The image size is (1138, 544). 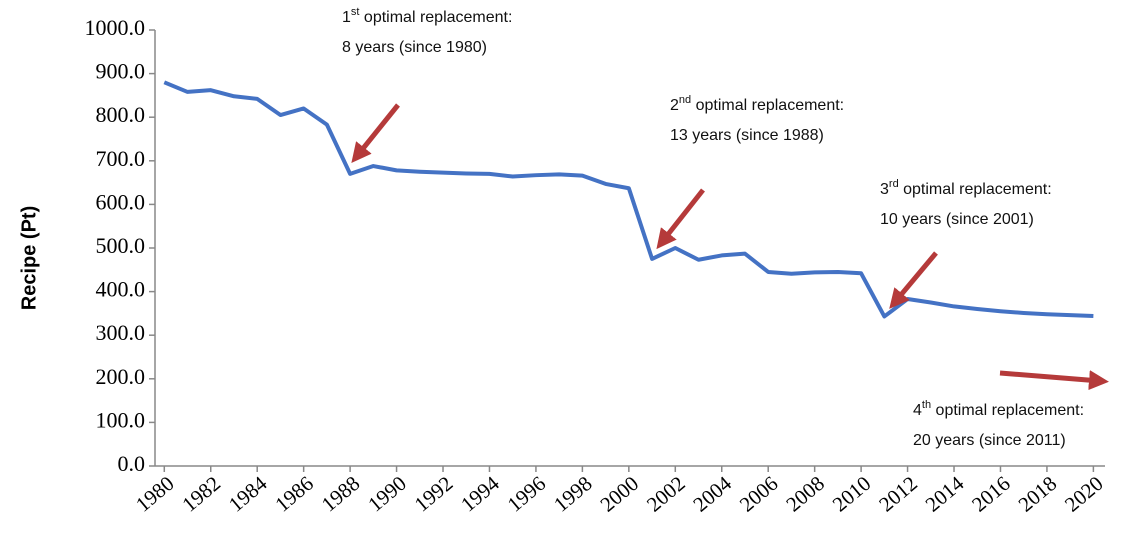 What do you see at coordinates (121, 245) in the screenshot?
I see `y-tick-label: 500.0` at bounding box center [121, 245].